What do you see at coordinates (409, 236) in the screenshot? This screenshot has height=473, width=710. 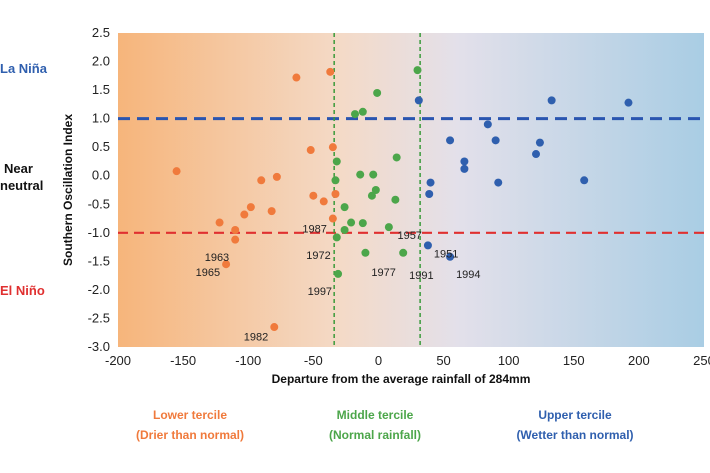 I see `year-annotation: 1957` at bounding box center [409, 236].